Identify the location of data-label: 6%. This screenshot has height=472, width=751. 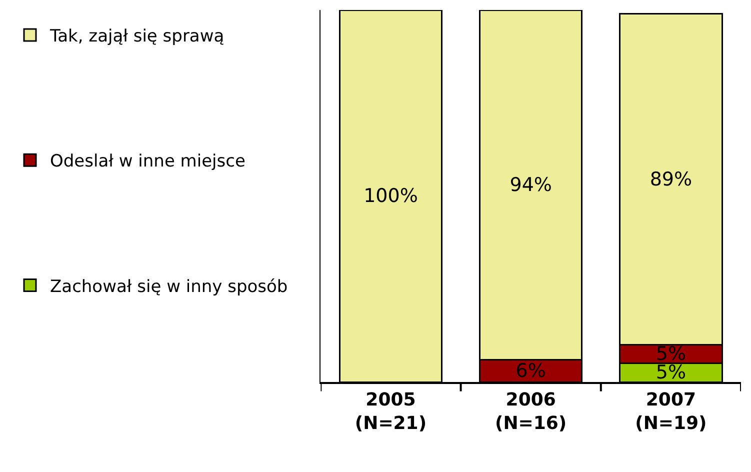
(531, 371).